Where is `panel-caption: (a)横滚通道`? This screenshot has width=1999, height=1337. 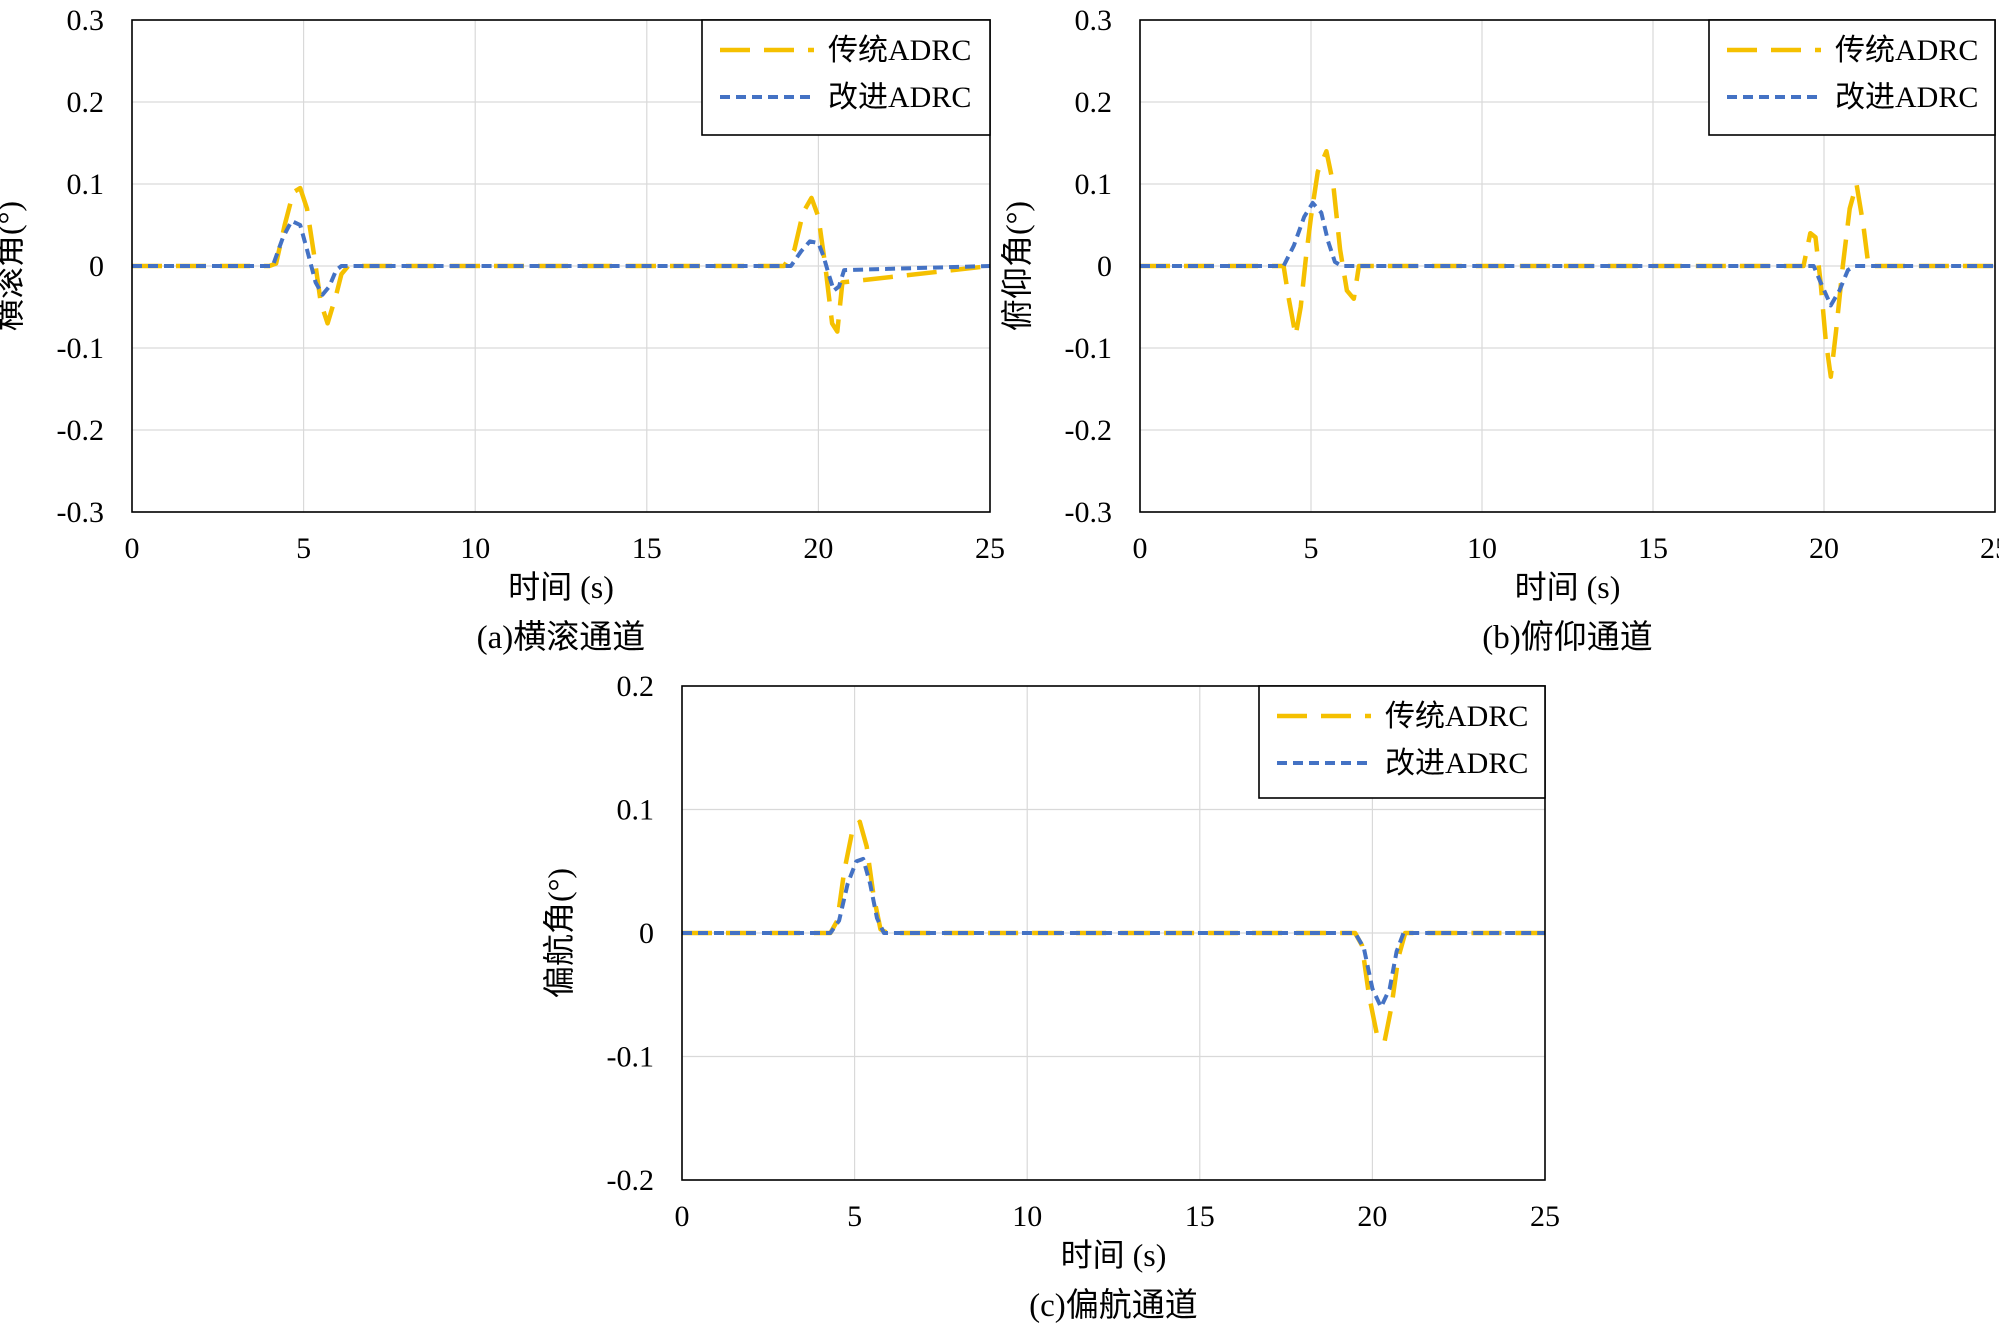
panel-caption: (a)横滚通道 is located at coordinates (561, 637).